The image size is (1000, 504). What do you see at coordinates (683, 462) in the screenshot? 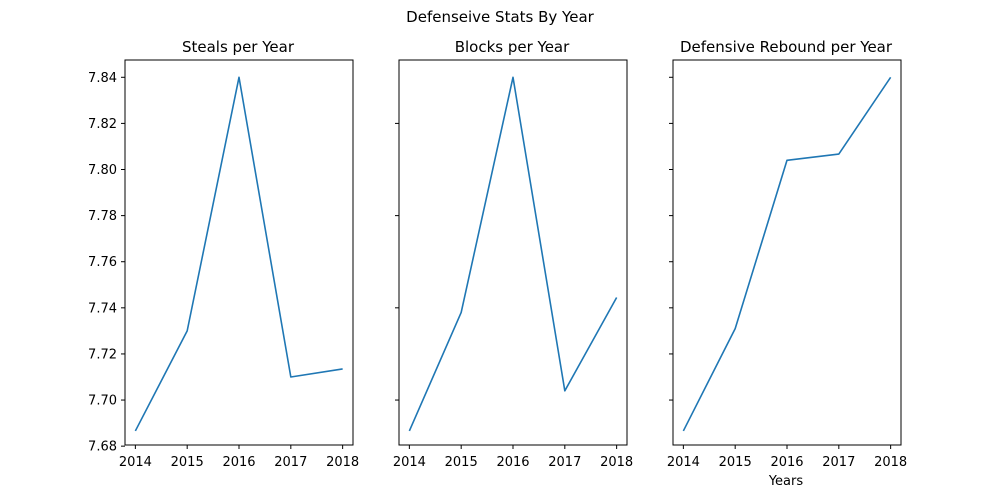
I see `x-tick-label-rebounds-2014: 2014` at bounding box center [683, 462].